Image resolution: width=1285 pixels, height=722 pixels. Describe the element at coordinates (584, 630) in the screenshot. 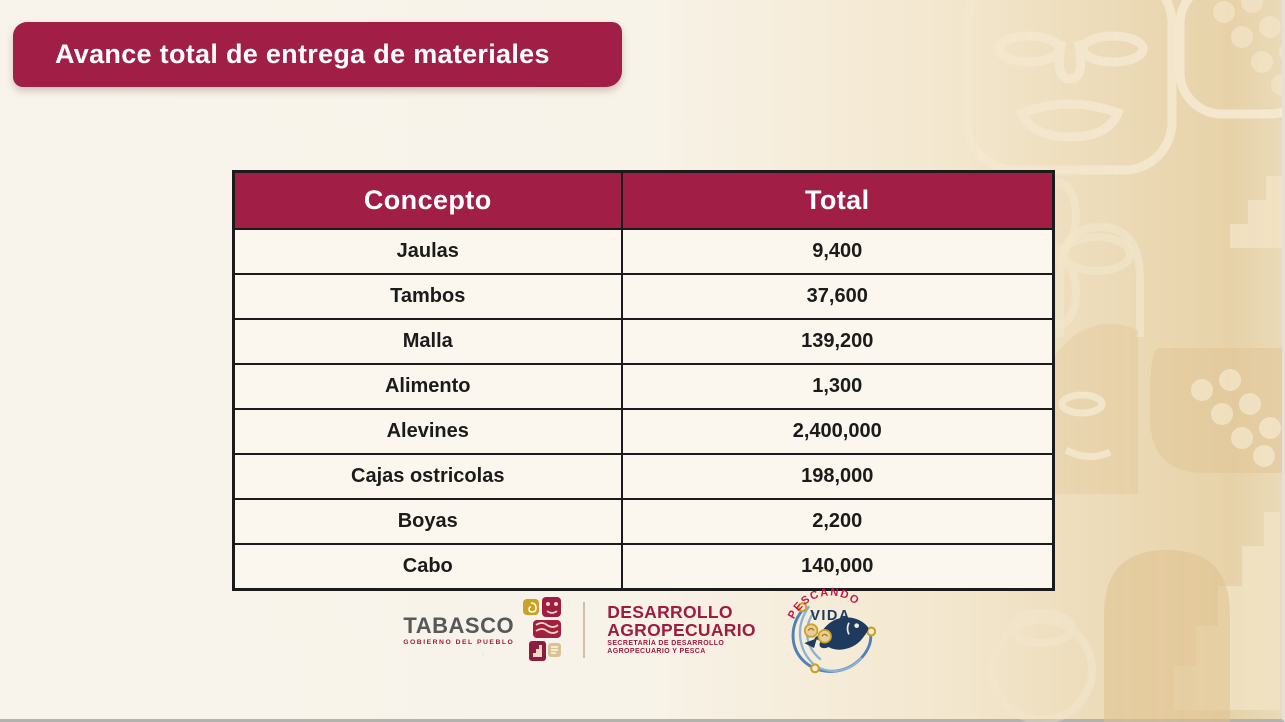

I see `footer-divider` at that location.